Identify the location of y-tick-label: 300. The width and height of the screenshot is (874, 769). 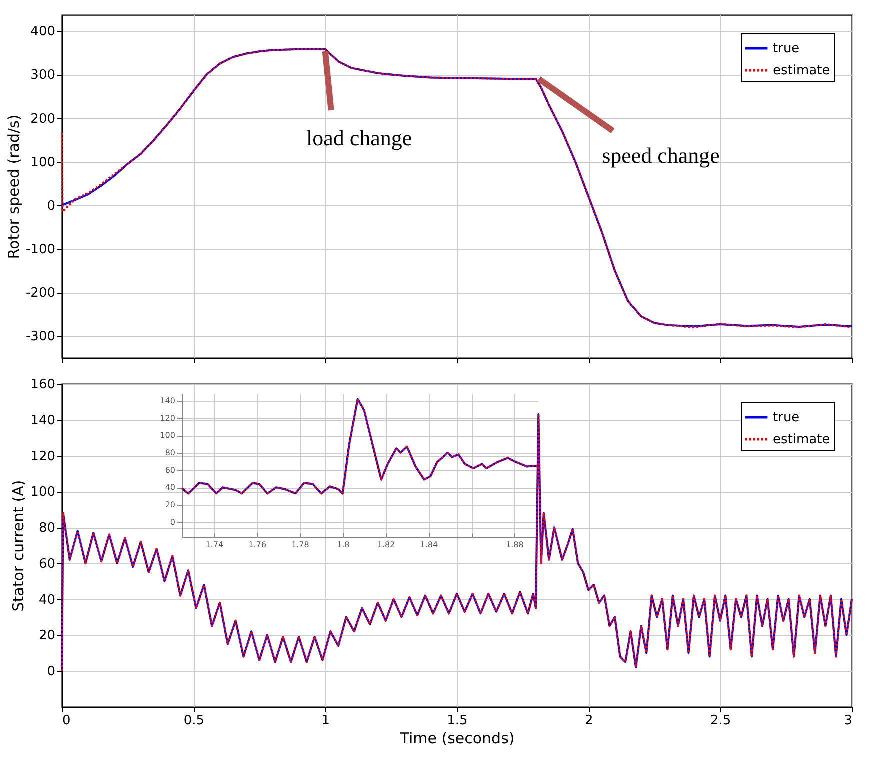
(43, 76).